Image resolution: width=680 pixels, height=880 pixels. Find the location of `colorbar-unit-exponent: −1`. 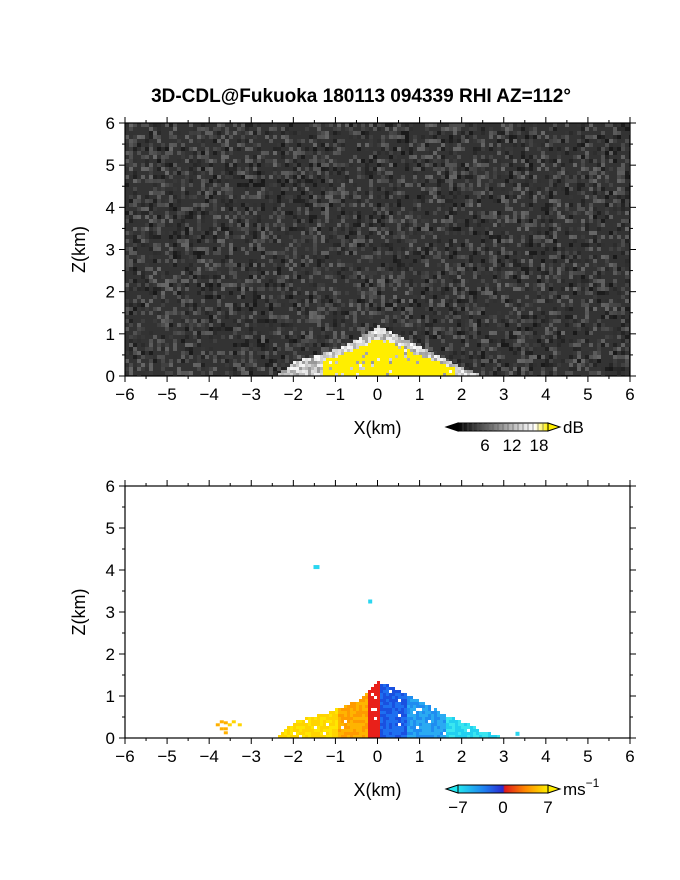

colorbar-unit-exponent: −1 is located at coordinates (593, 783).